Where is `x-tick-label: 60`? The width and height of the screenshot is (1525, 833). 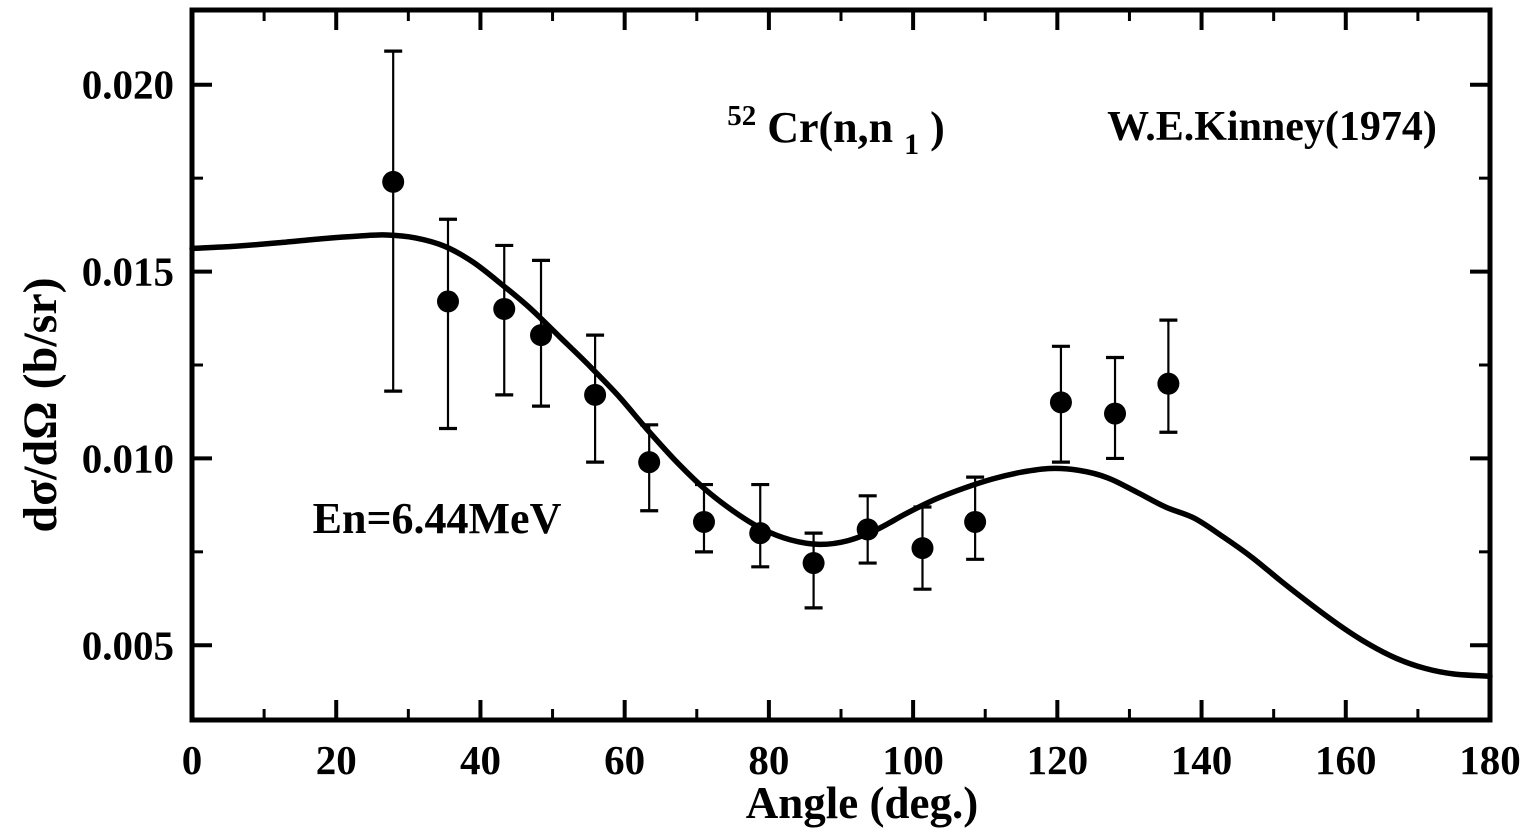 x-tick-label: 60 is located at coordinates (624, 760).